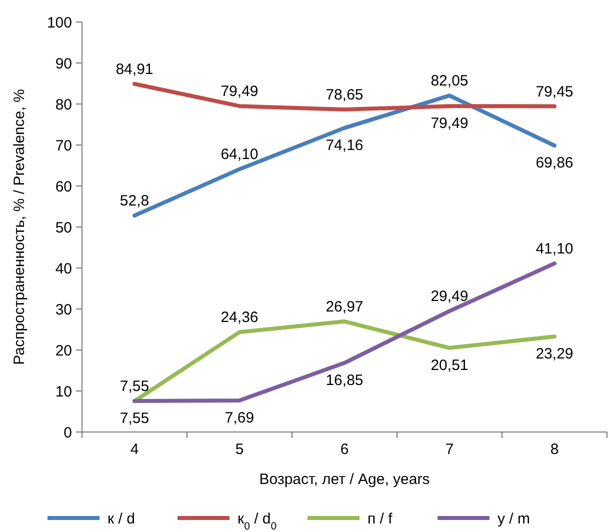  What do you see at coordinates (134, 449) in the screenshot?
I see `x-tick-label: 4` at bounding box center [134, 449].